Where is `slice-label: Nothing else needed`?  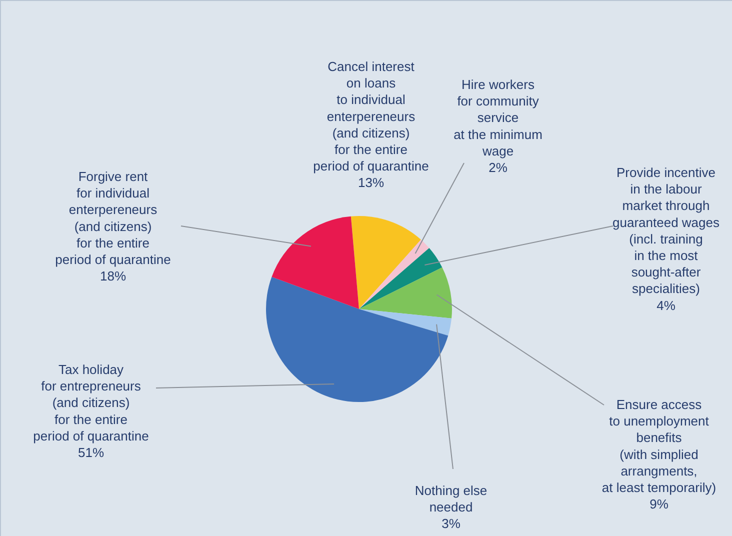
slice-label: Nothing else needed is located at coordinates (451, 499).